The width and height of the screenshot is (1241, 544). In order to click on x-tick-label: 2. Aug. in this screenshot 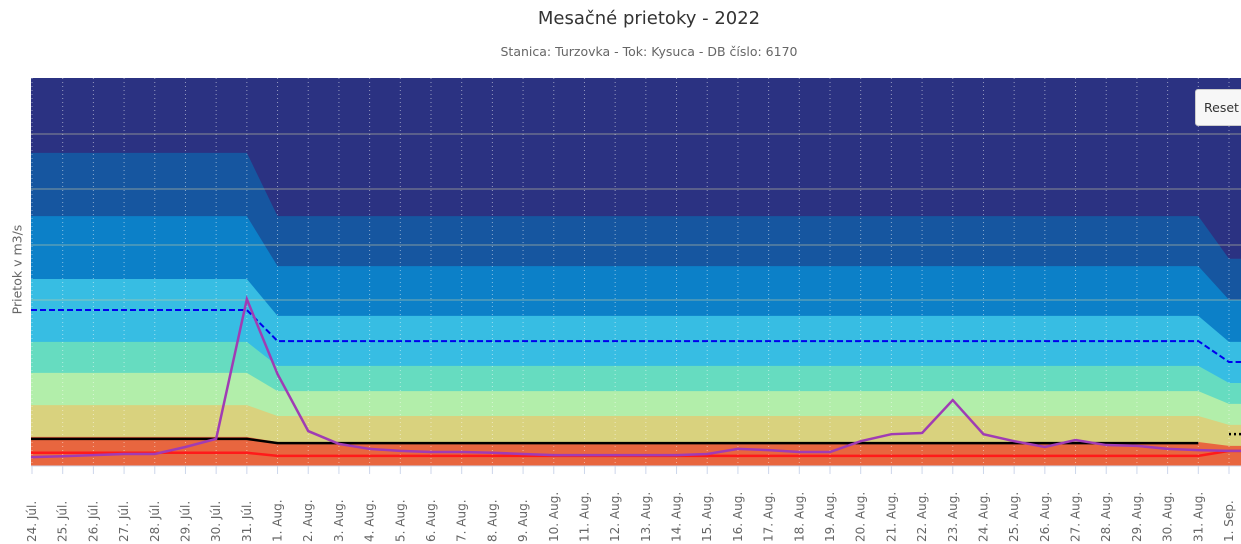, I will do `click(308, 520)`.